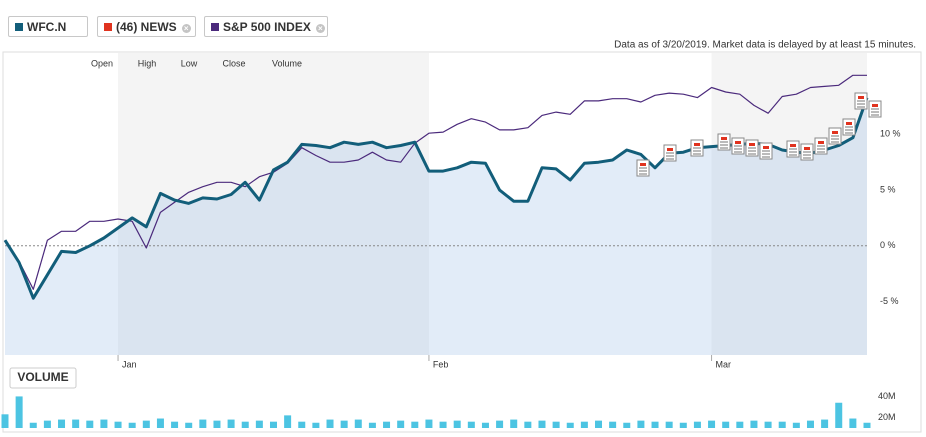 The height and width of the screenshot is (437, 926). What do you see at coordinates (889, 301) in the screenshot?
I see `y-tick-label: -5 %` at bounding box center [889, 301].